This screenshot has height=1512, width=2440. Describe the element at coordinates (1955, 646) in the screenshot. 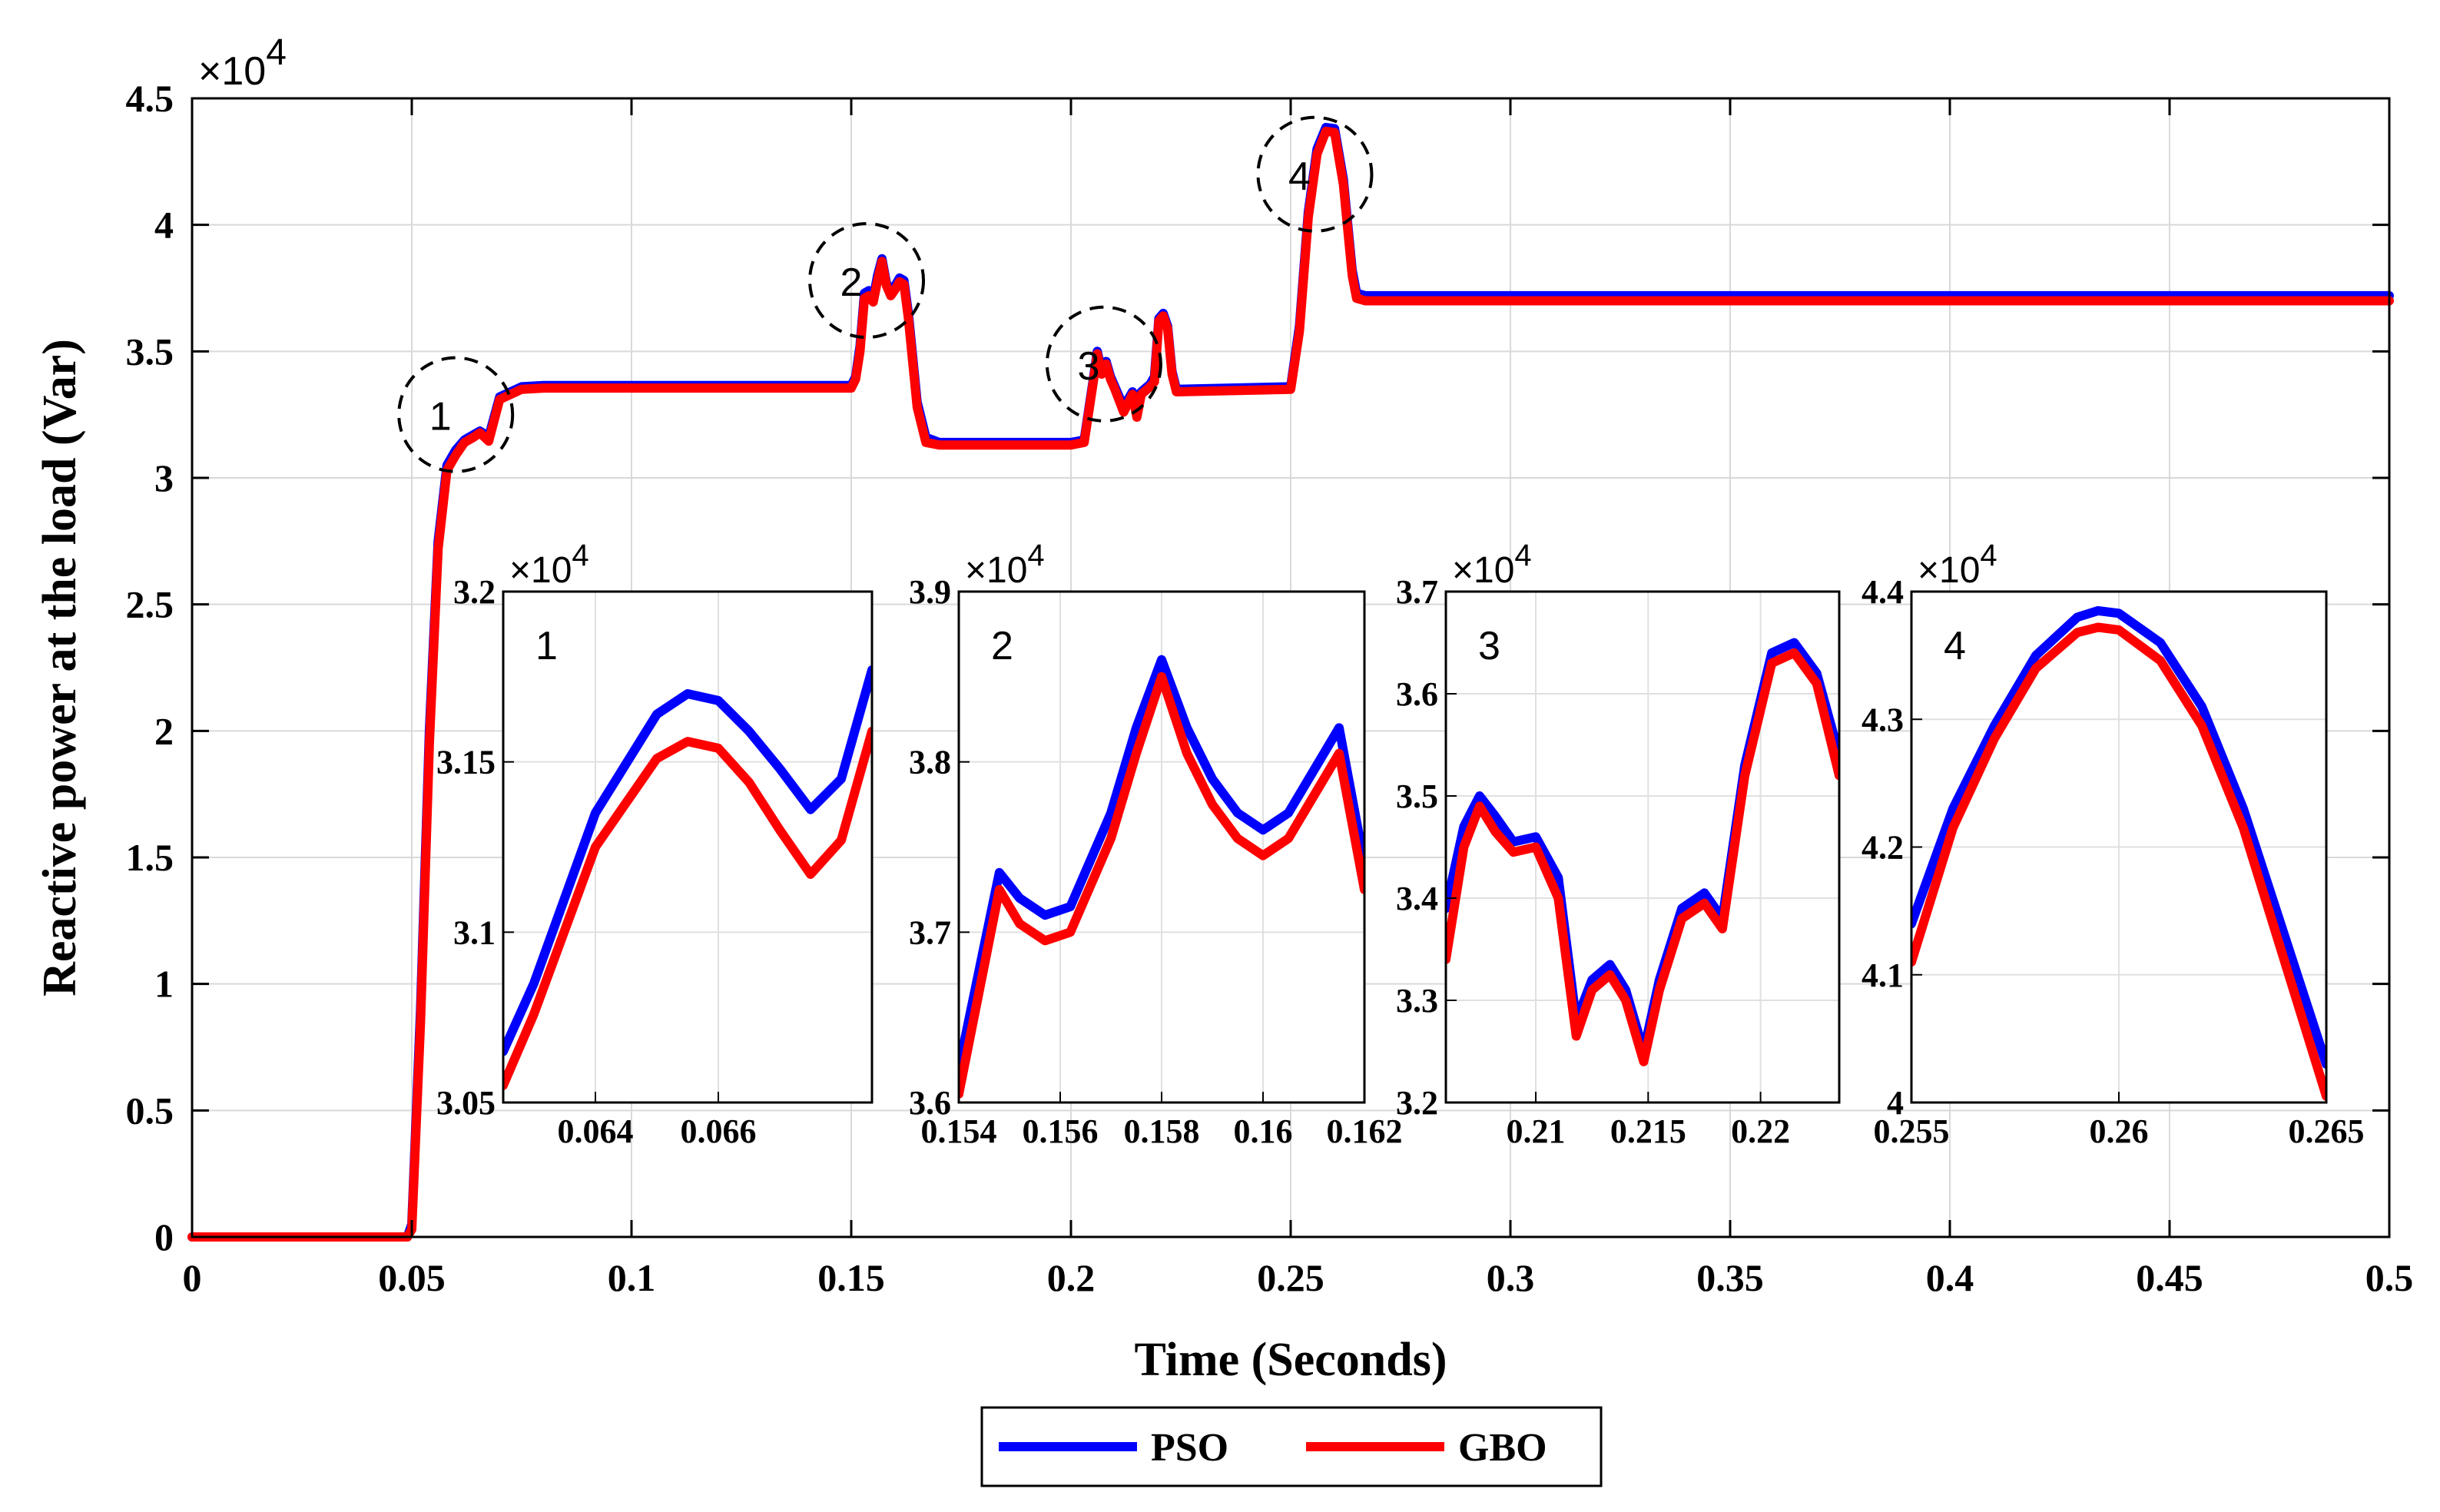

I see `inset-number-label: 4` at that location.